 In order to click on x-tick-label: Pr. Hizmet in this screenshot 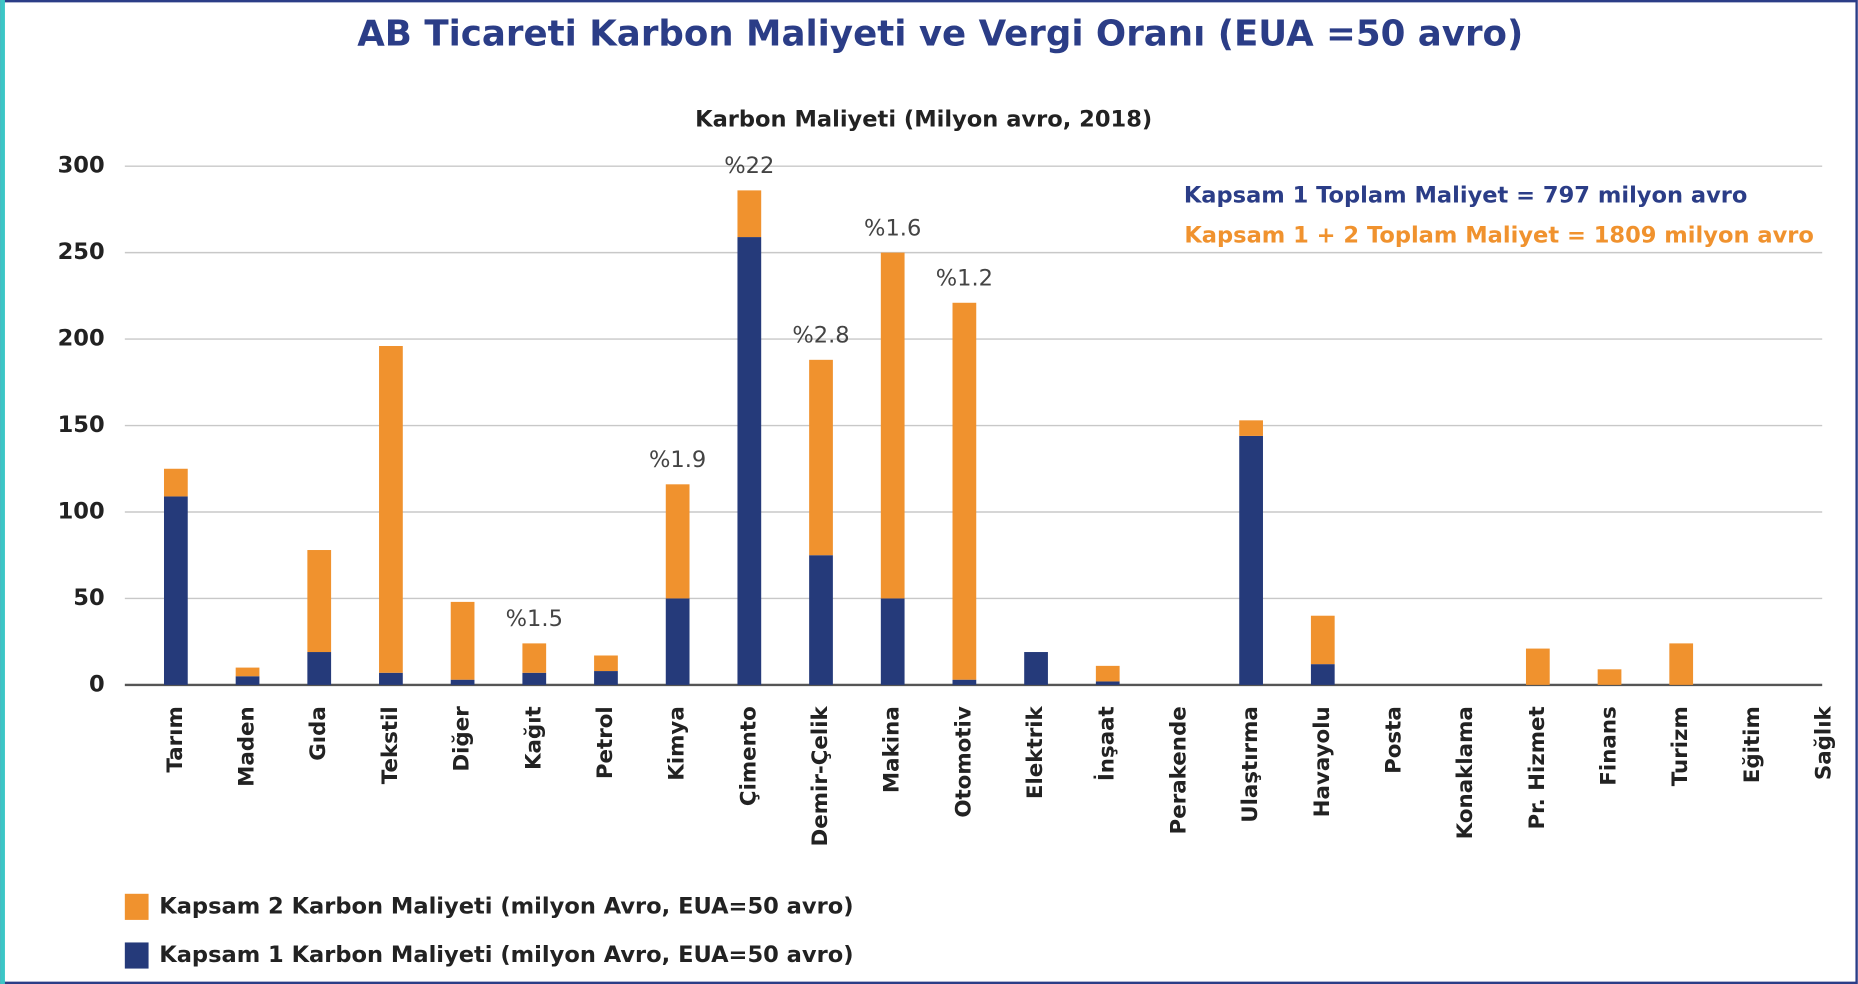, I will do `click(1537, 767)`.